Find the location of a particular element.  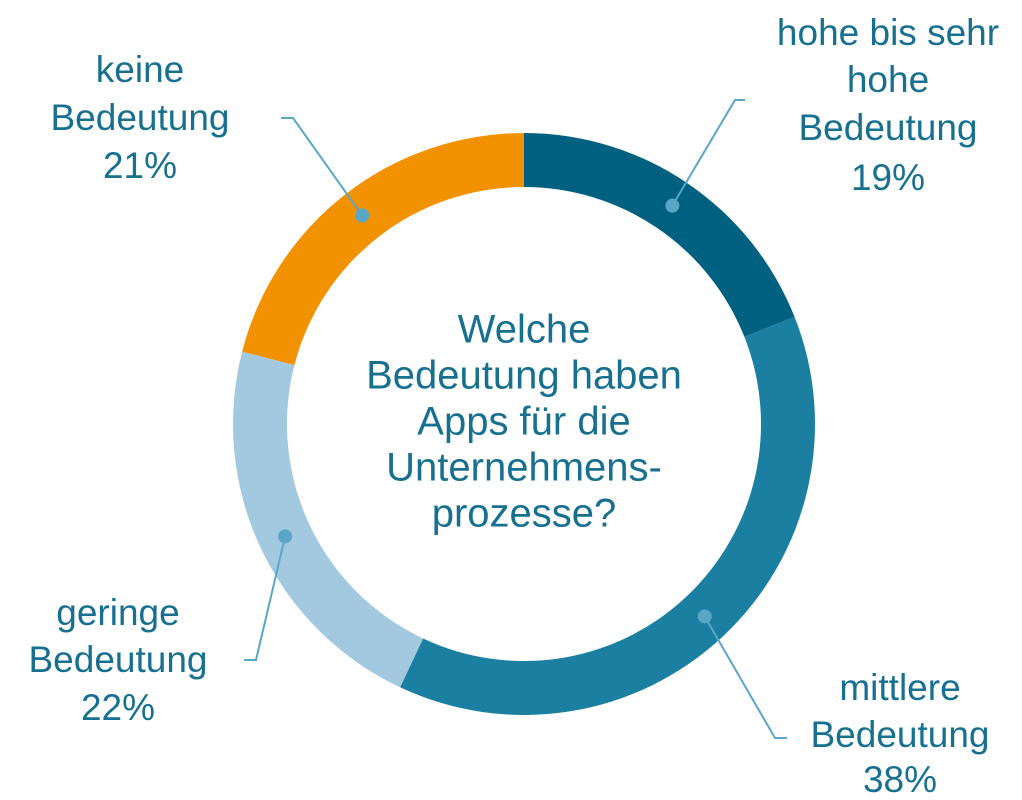

slice-value-label: 22% is located at coordinates (118, 707).